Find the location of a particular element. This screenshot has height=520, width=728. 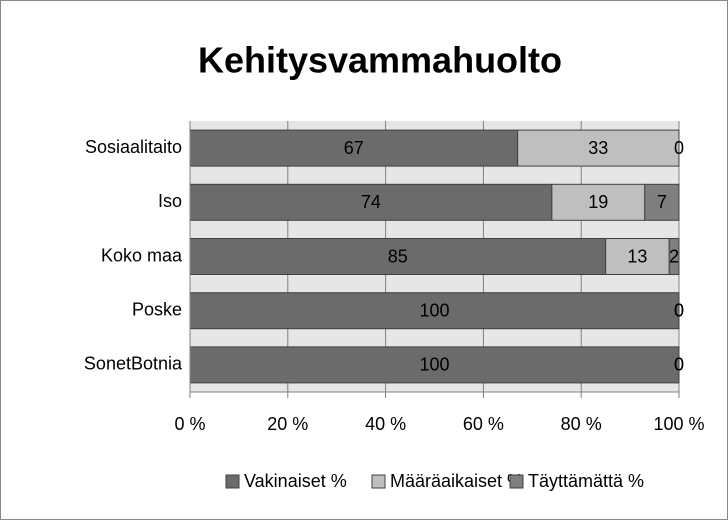

x-tick-label: 80 % is located at coordinates (581, 424).